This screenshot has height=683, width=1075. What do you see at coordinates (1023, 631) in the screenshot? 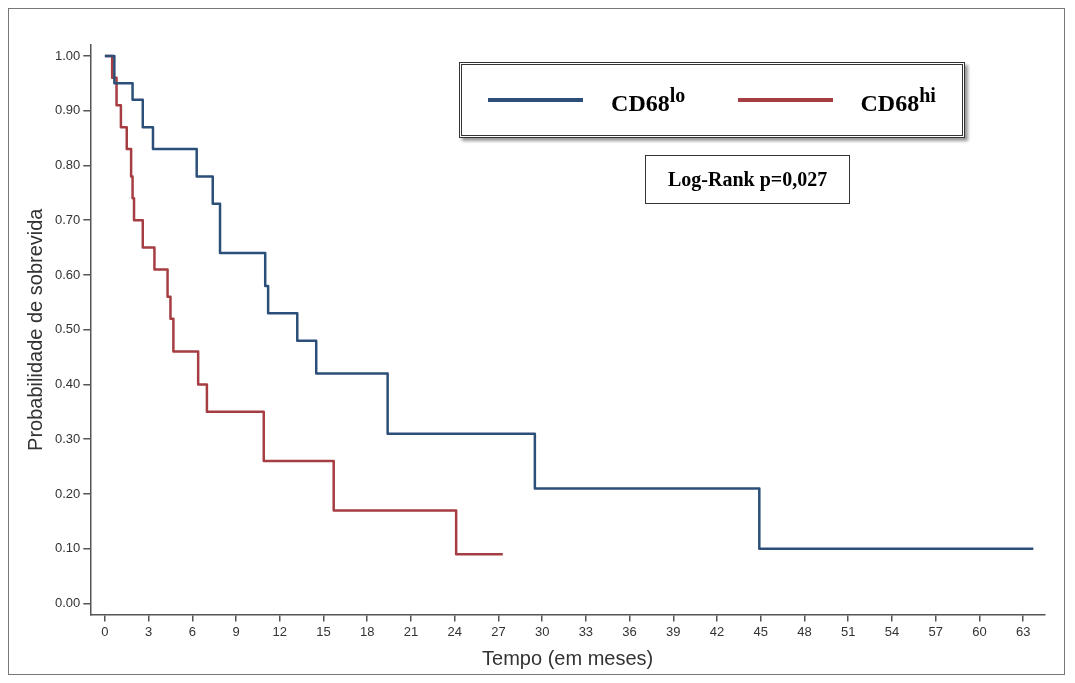
I see `x-tick-label: 63` at bounding box center [1023, 631].